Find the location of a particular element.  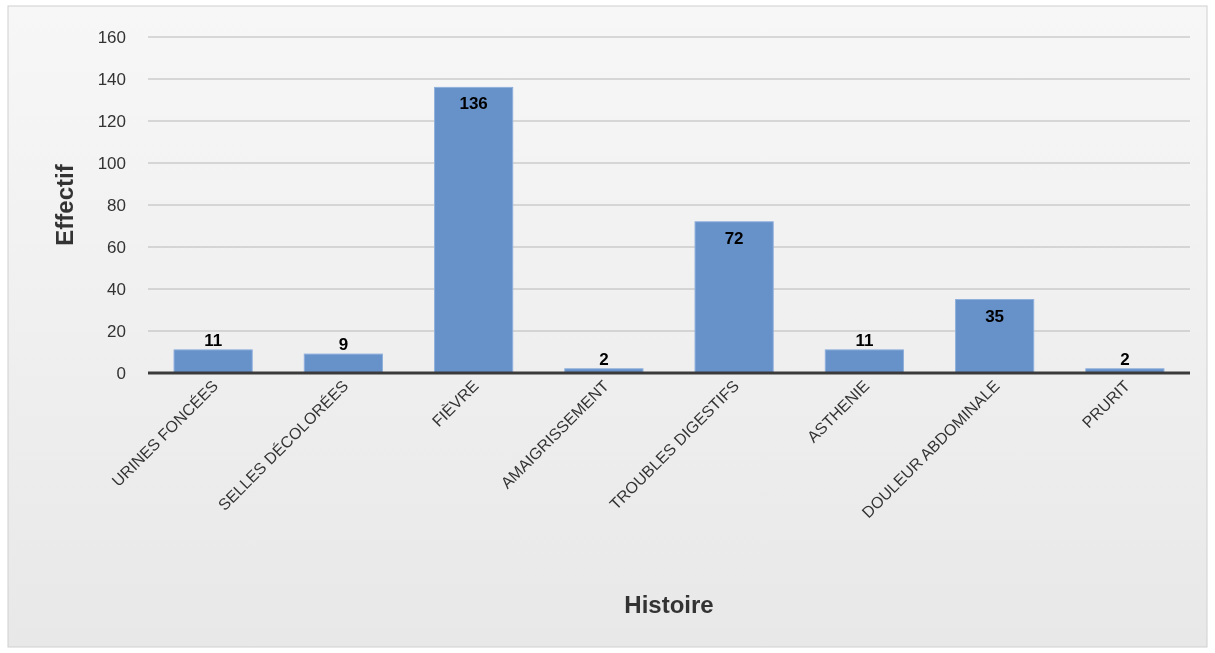

data-label: 72 is located at coordinates (734, 238).